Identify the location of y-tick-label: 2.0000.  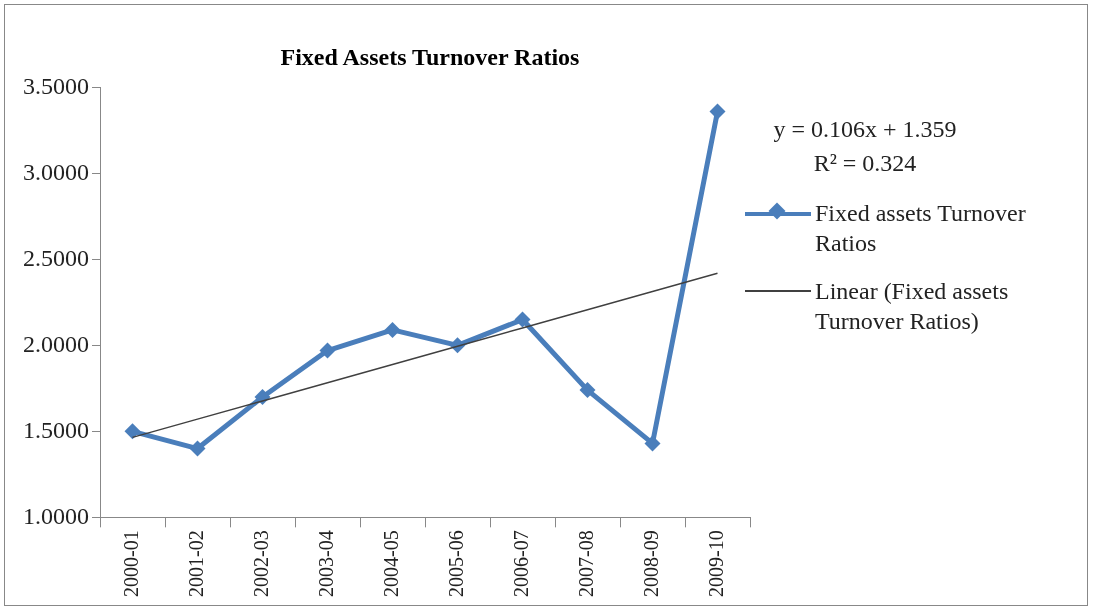
(56, 343).